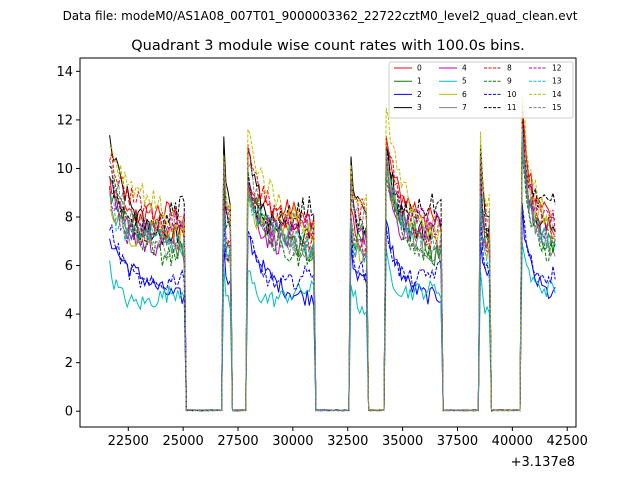  What do you see at coordinates (543, 462) in the screenshot?
I see `x-offset-text: +3.137e8` at bounding box center [543, 462].